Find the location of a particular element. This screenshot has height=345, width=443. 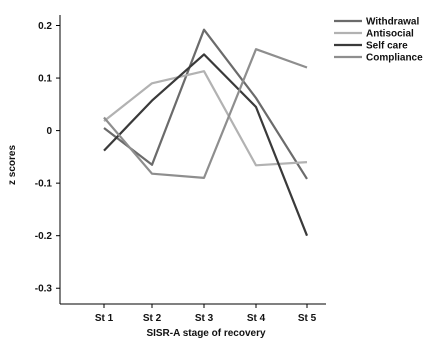

y-tick-label: 0 is located at coordinates (49, 131).